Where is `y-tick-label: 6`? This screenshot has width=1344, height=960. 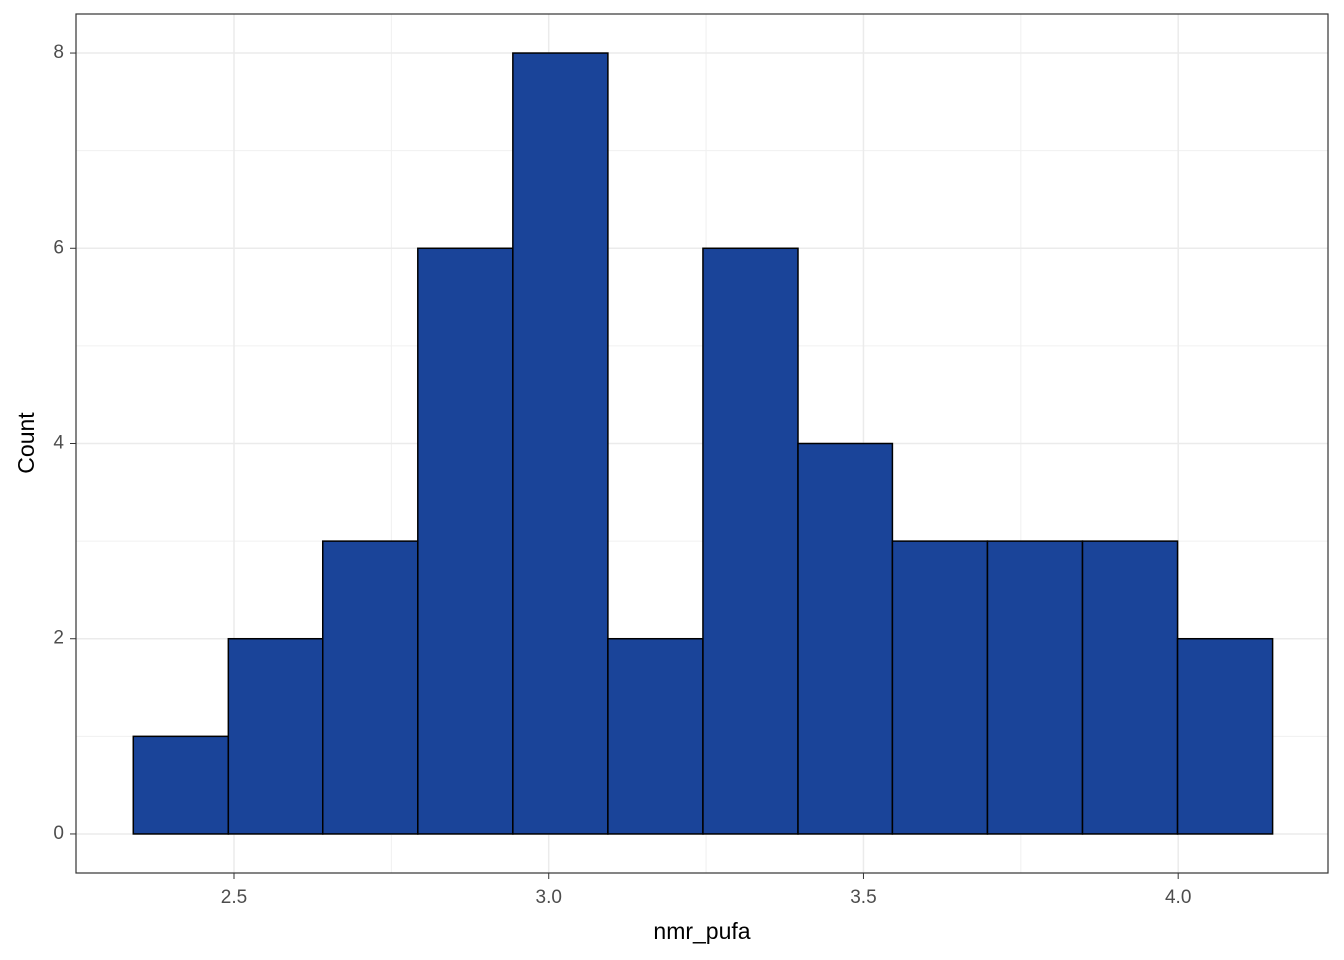 y-tick-label: 6 is located at coordinates (58, 247).